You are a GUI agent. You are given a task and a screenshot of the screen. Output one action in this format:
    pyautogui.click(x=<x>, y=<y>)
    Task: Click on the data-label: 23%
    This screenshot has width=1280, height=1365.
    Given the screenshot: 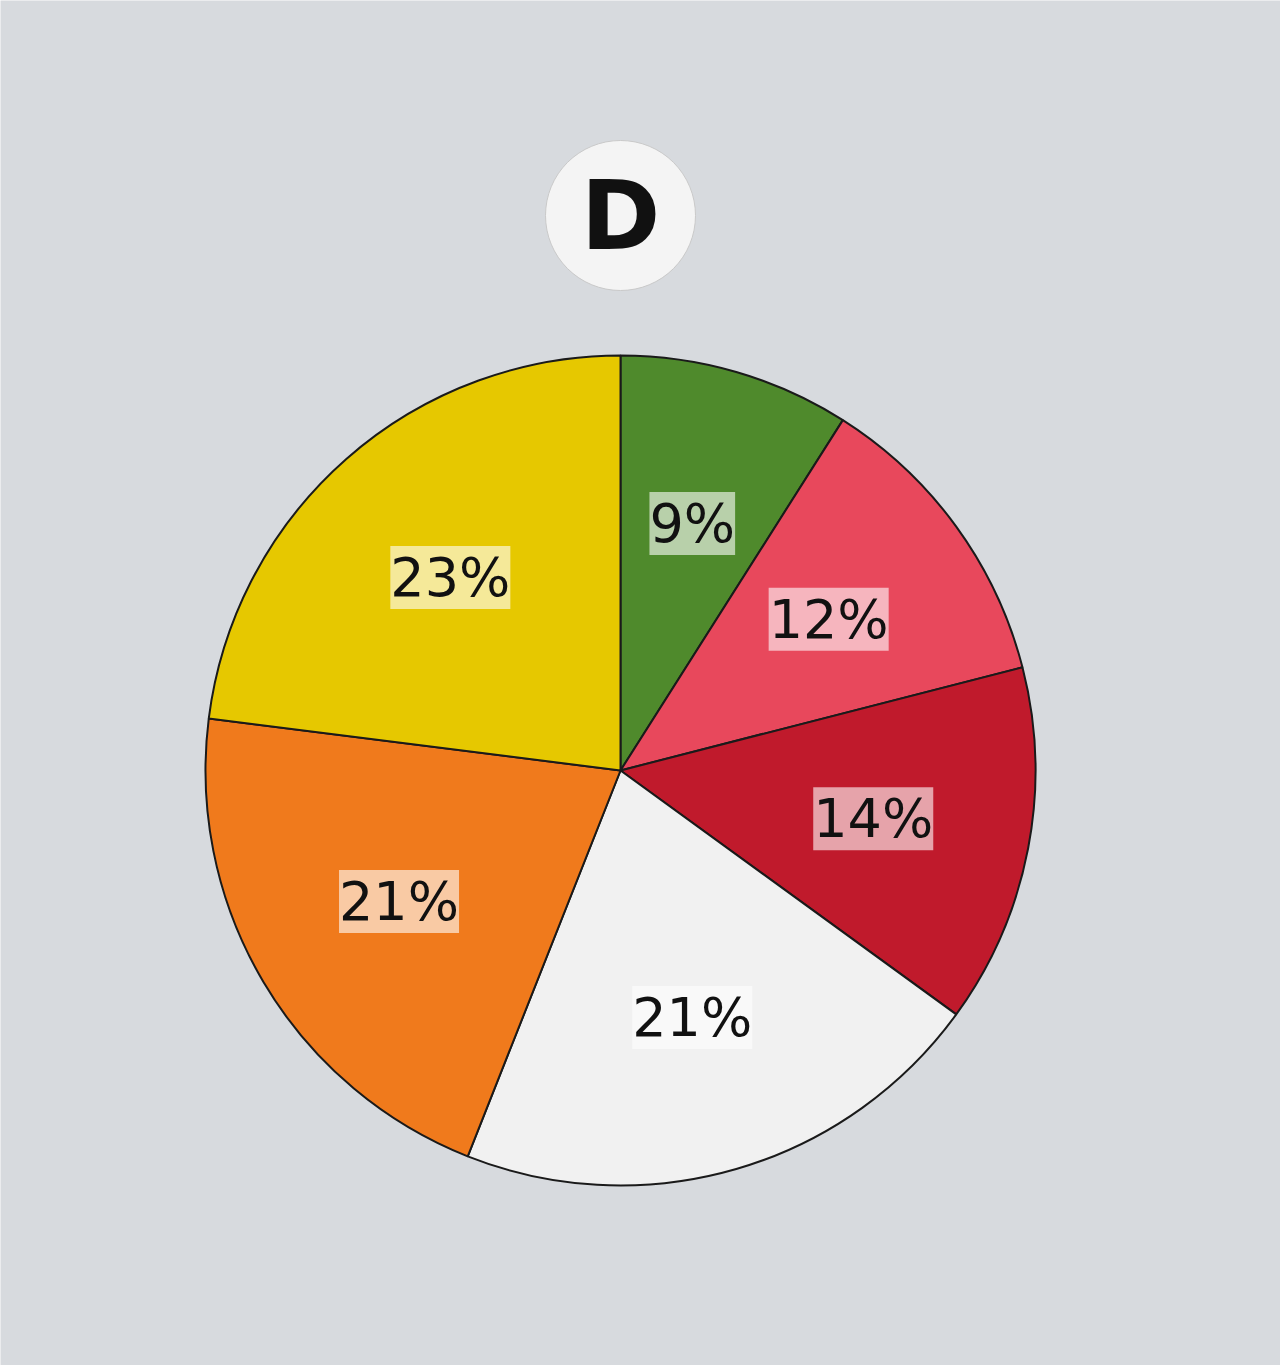 What is the action you would take?
    pyautogui.click(x=450, y=577)
    